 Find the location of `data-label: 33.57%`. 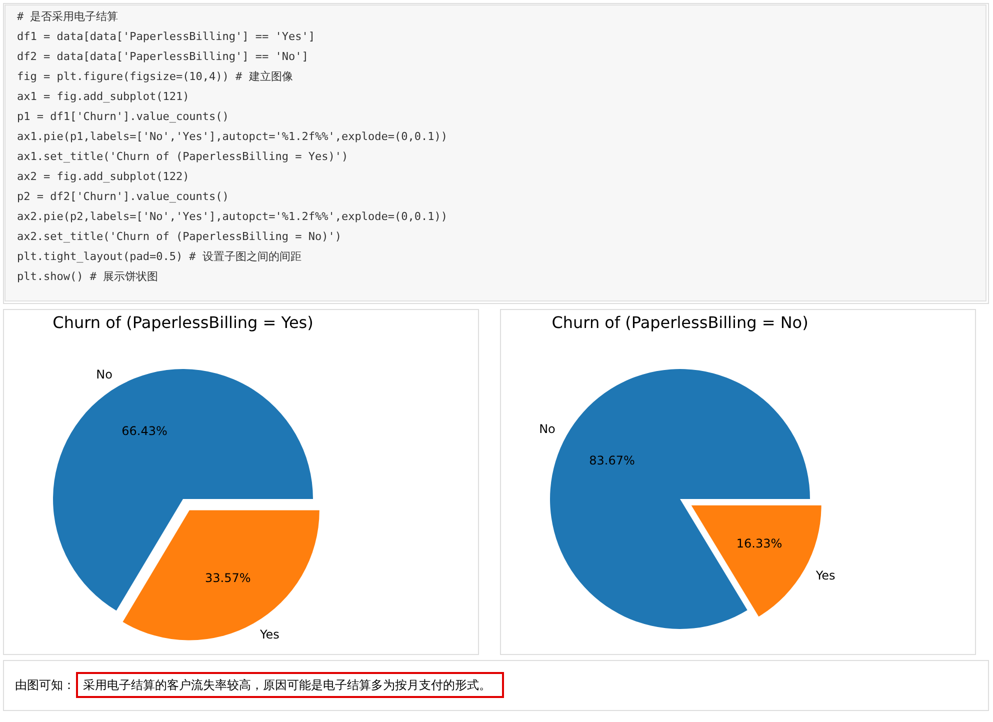

data-label: 33.57% is located at coordinates (228, 578).